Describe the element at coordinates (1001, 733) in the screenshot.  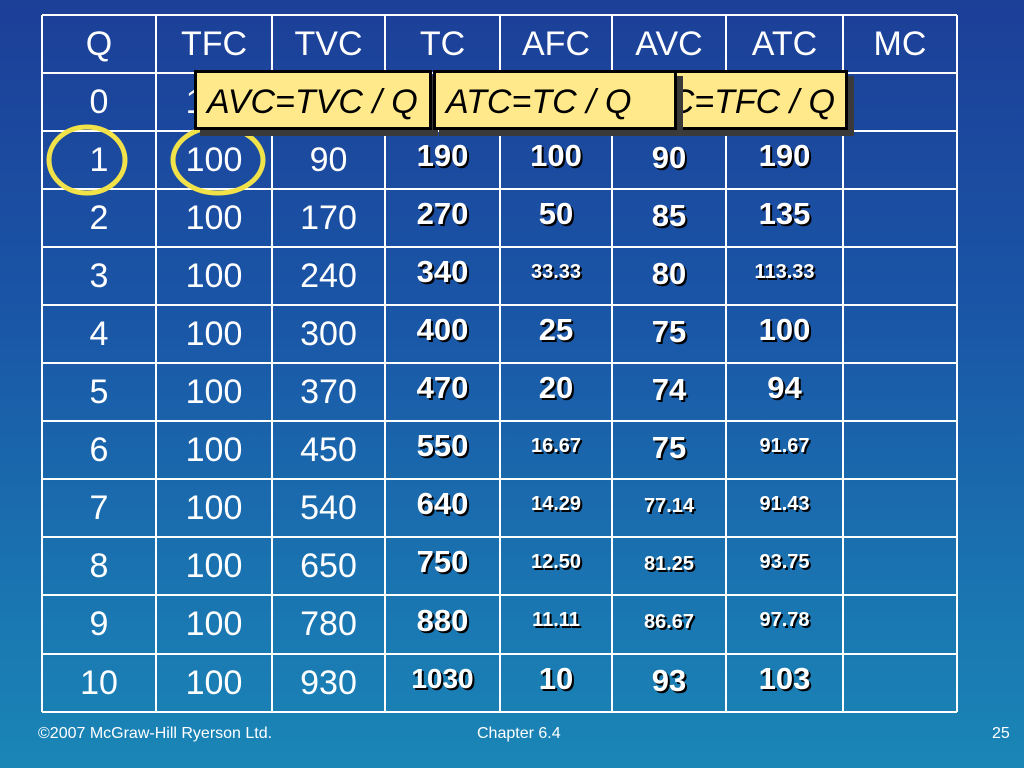
I see `footer-page-number: 25` at that location.